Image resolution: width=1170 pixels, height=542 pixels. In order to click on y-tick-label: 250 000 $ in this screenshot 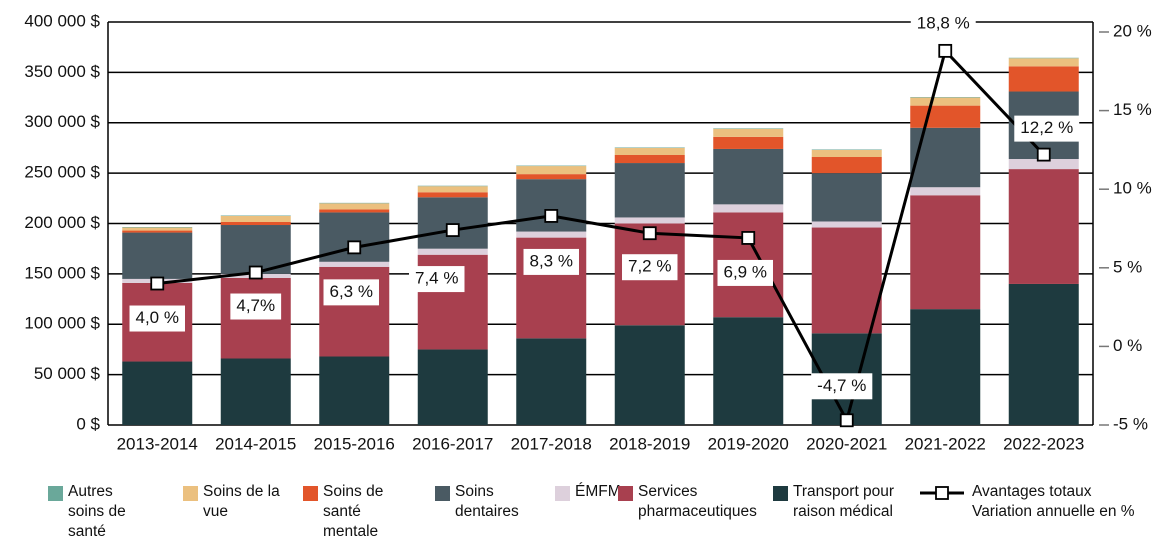, I will do `click(62, 172)`.